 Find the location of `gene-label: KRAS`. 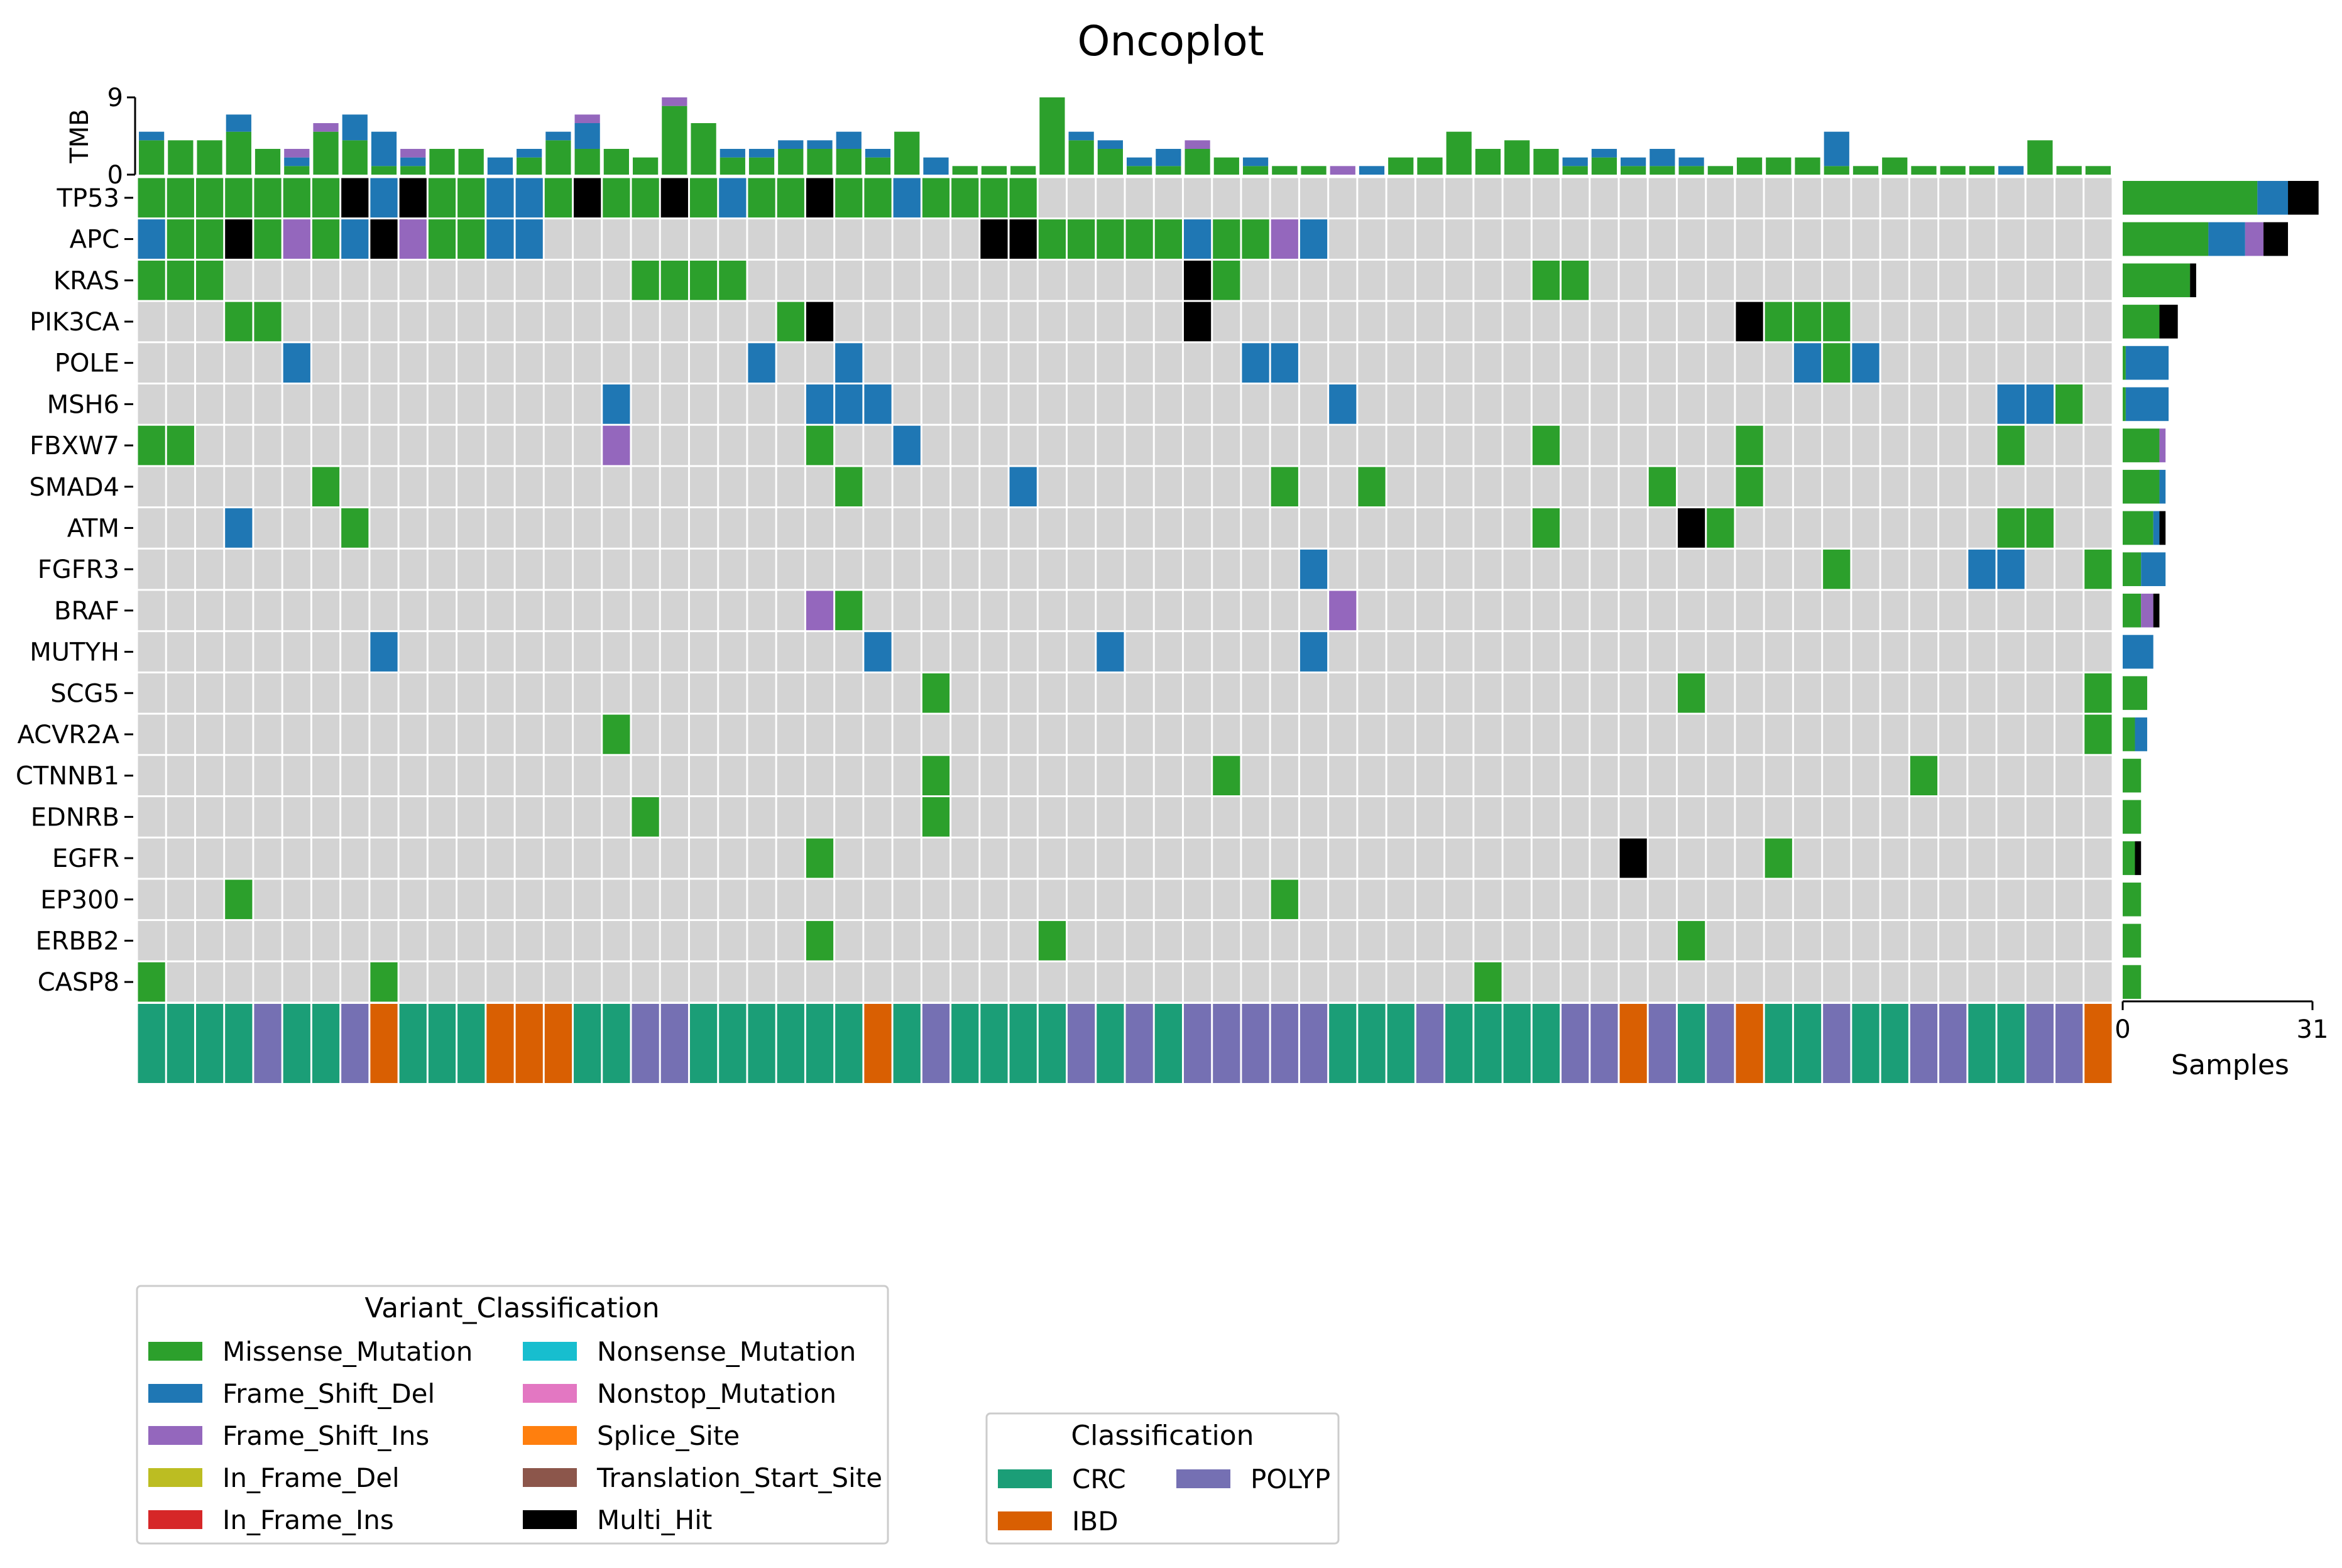

gene-label: KRAS is located at coordinates (86, 280).